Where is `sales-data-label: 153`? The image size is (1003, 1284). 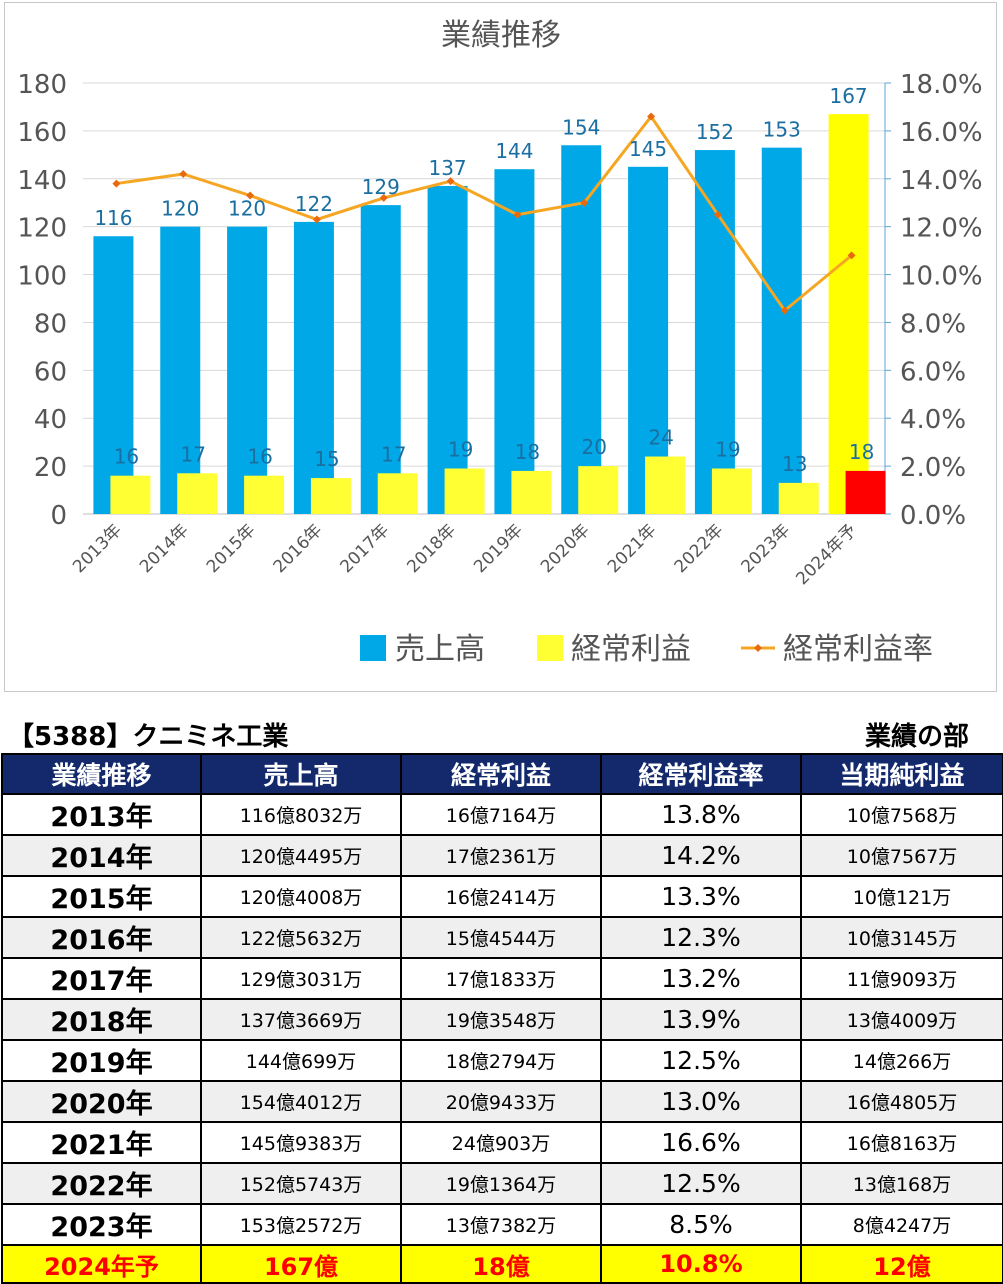 sales-data-label: 153 is located at coordinates (782, 130).